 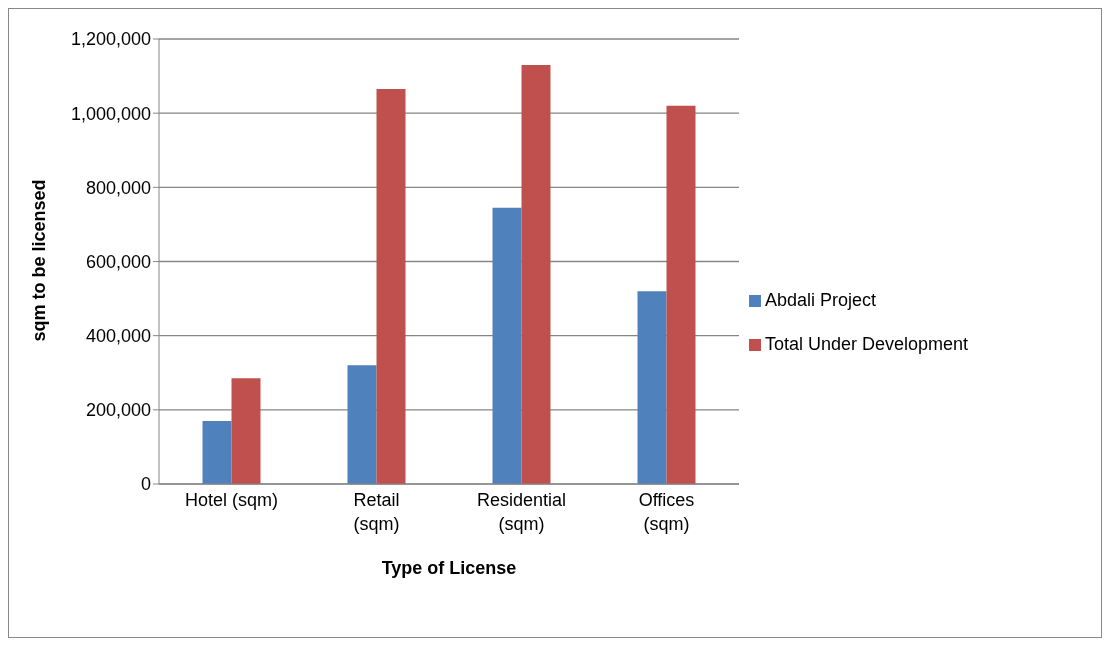 I want to click on y-tick-label: 200,000, so click(x=118, y=410).